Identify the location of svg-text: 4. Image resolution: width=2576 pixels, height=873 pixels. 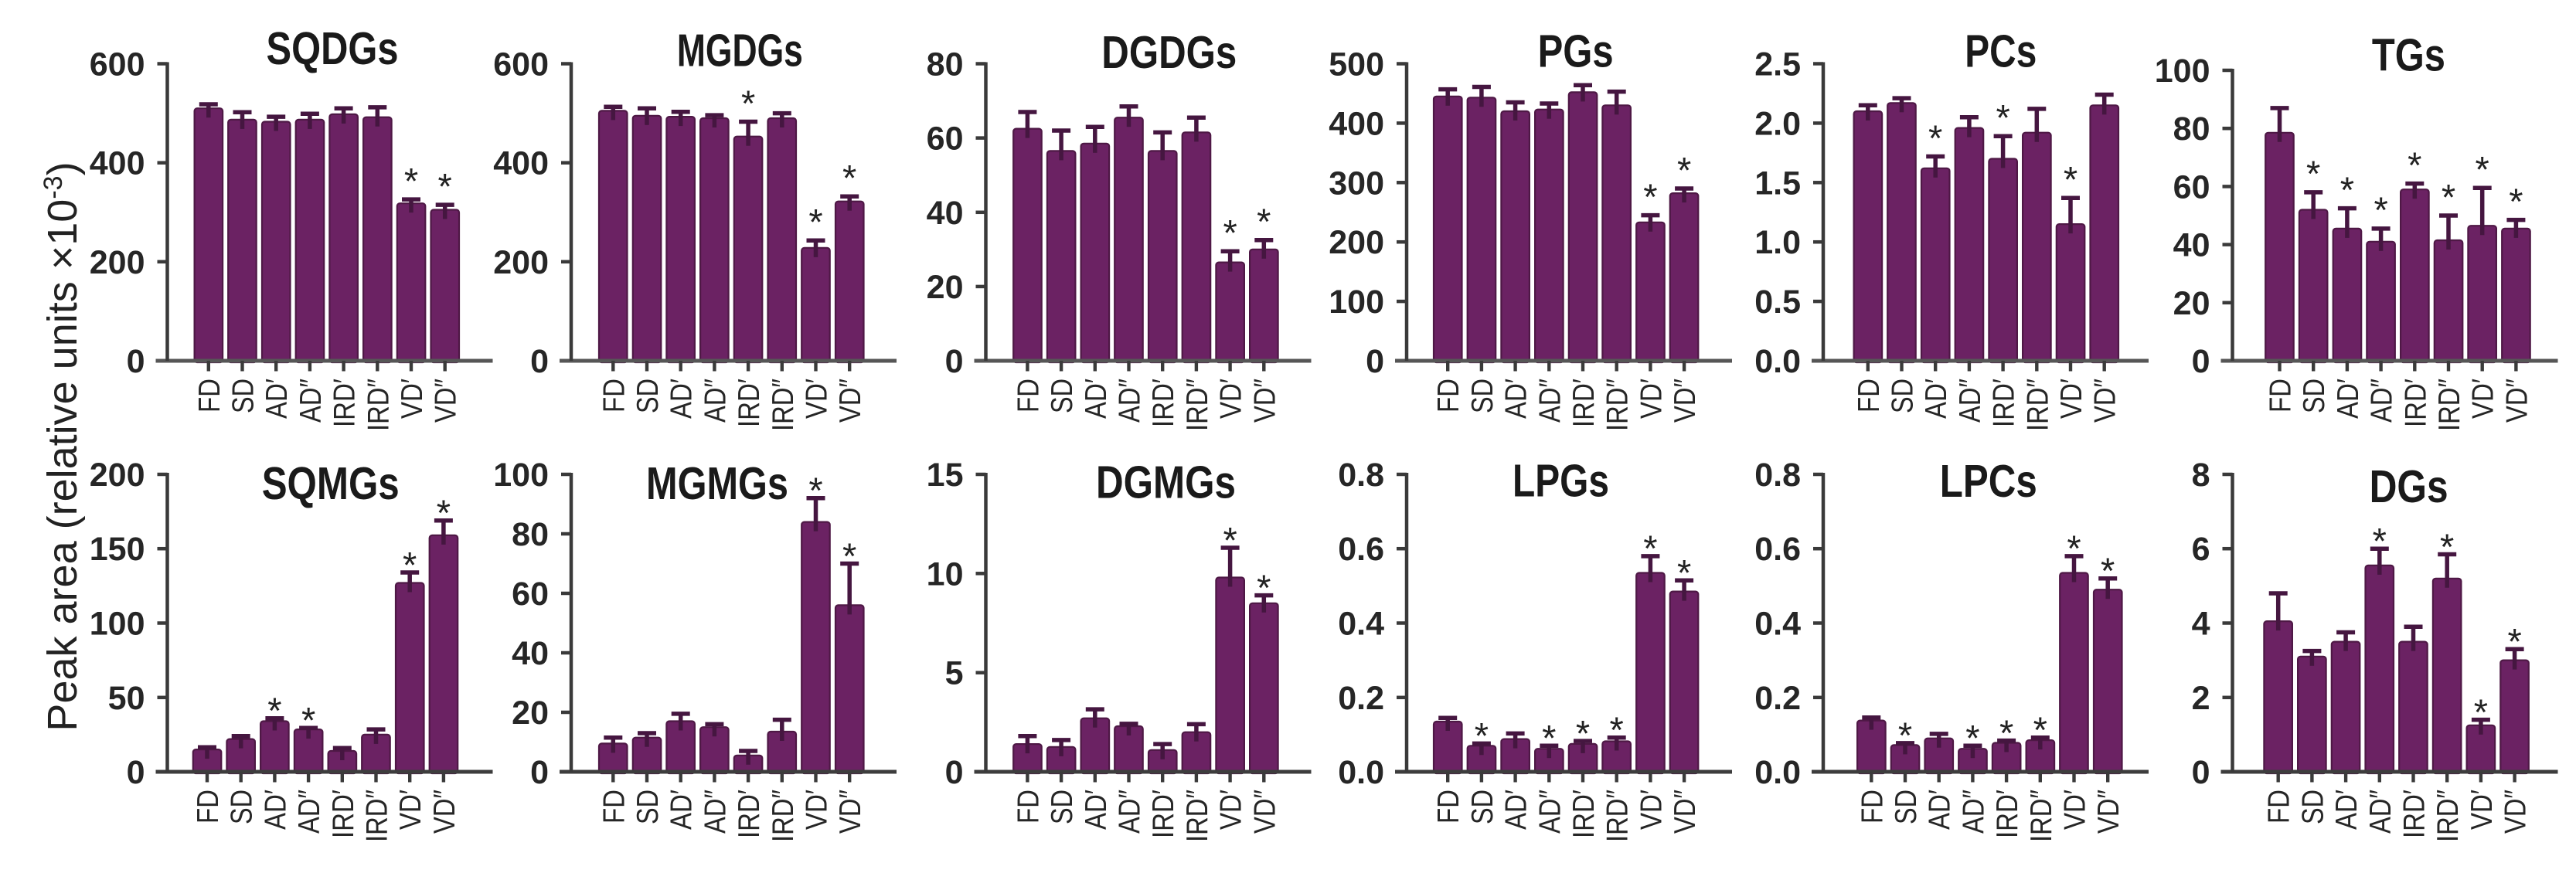
(2201, 624).